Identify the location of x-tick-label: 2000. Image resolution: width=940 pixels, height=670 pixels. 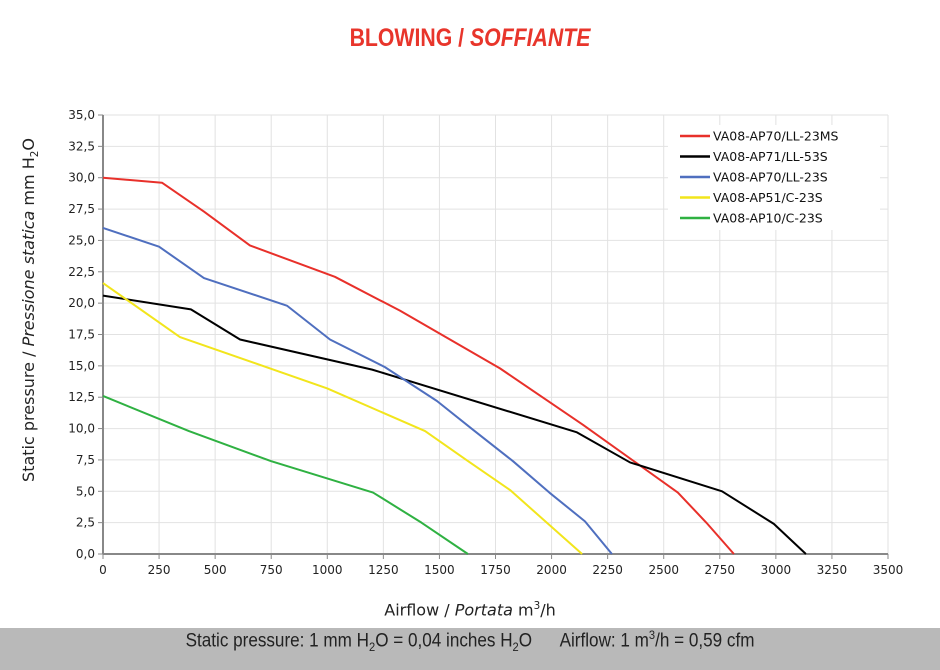
(551, 570).